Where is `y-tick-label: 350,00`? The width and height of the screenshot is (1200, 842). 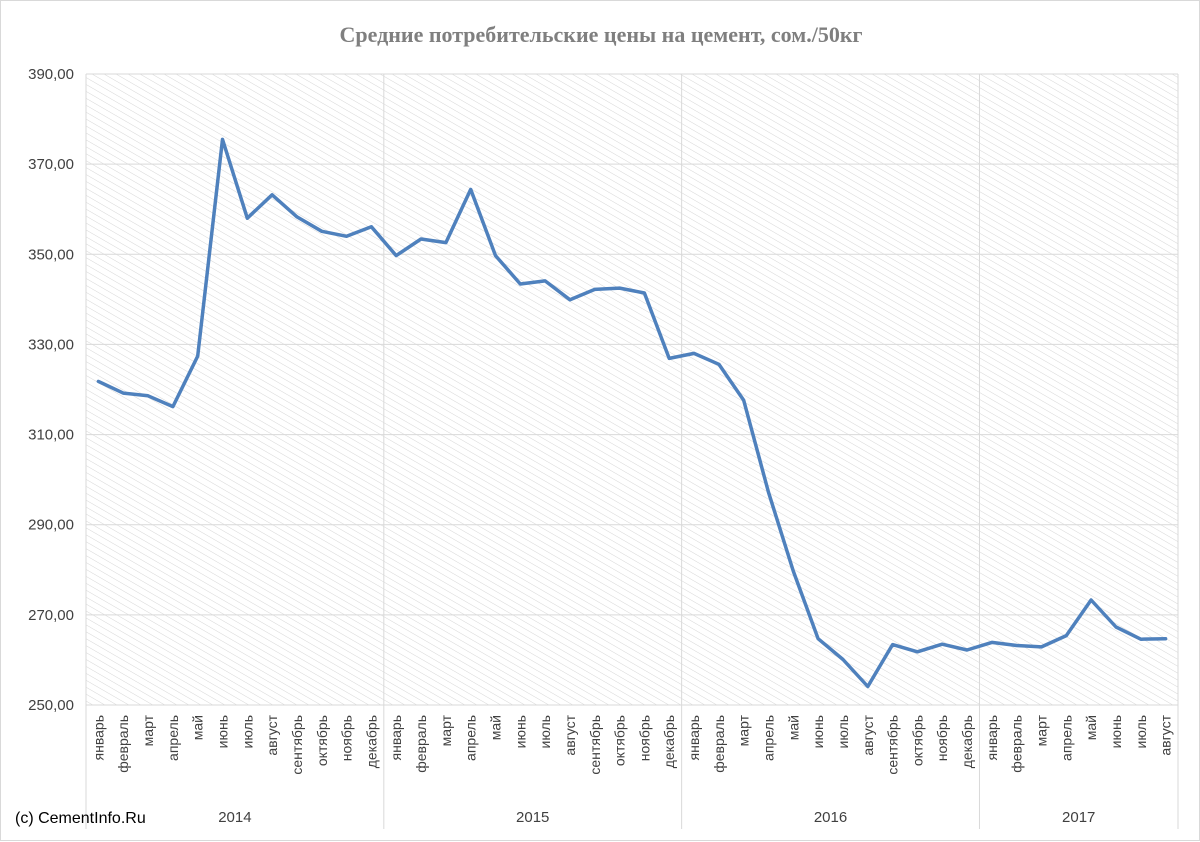
y-tick-label: 350,00 is located at coordinates (51, 254).